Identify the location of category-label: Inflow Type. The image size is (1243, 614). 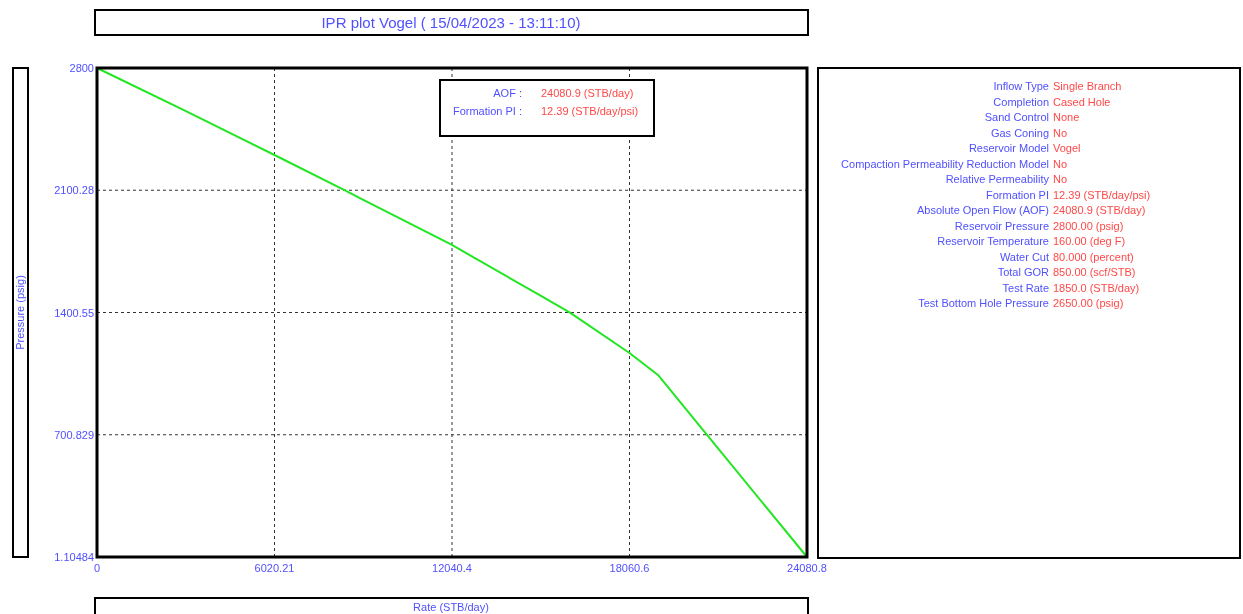
(1021, 86).